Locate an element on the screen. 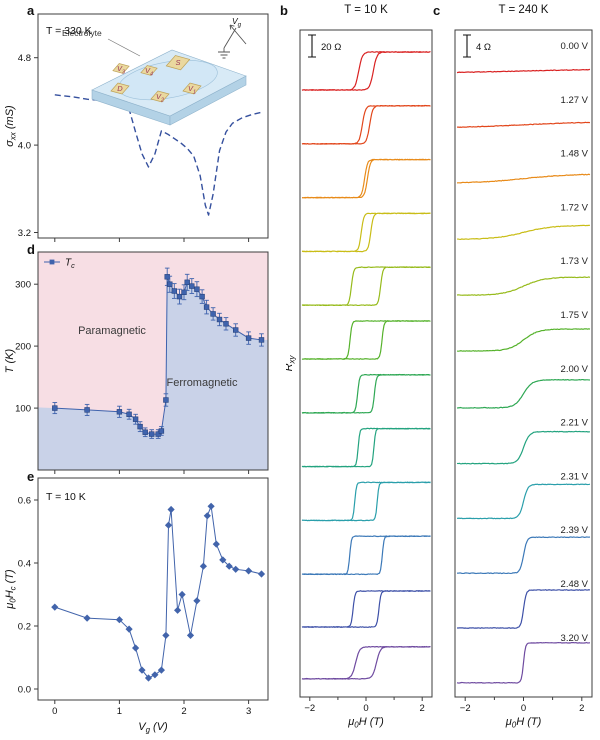  svg-text: 2.21 V is located at coordinates (575, 423).